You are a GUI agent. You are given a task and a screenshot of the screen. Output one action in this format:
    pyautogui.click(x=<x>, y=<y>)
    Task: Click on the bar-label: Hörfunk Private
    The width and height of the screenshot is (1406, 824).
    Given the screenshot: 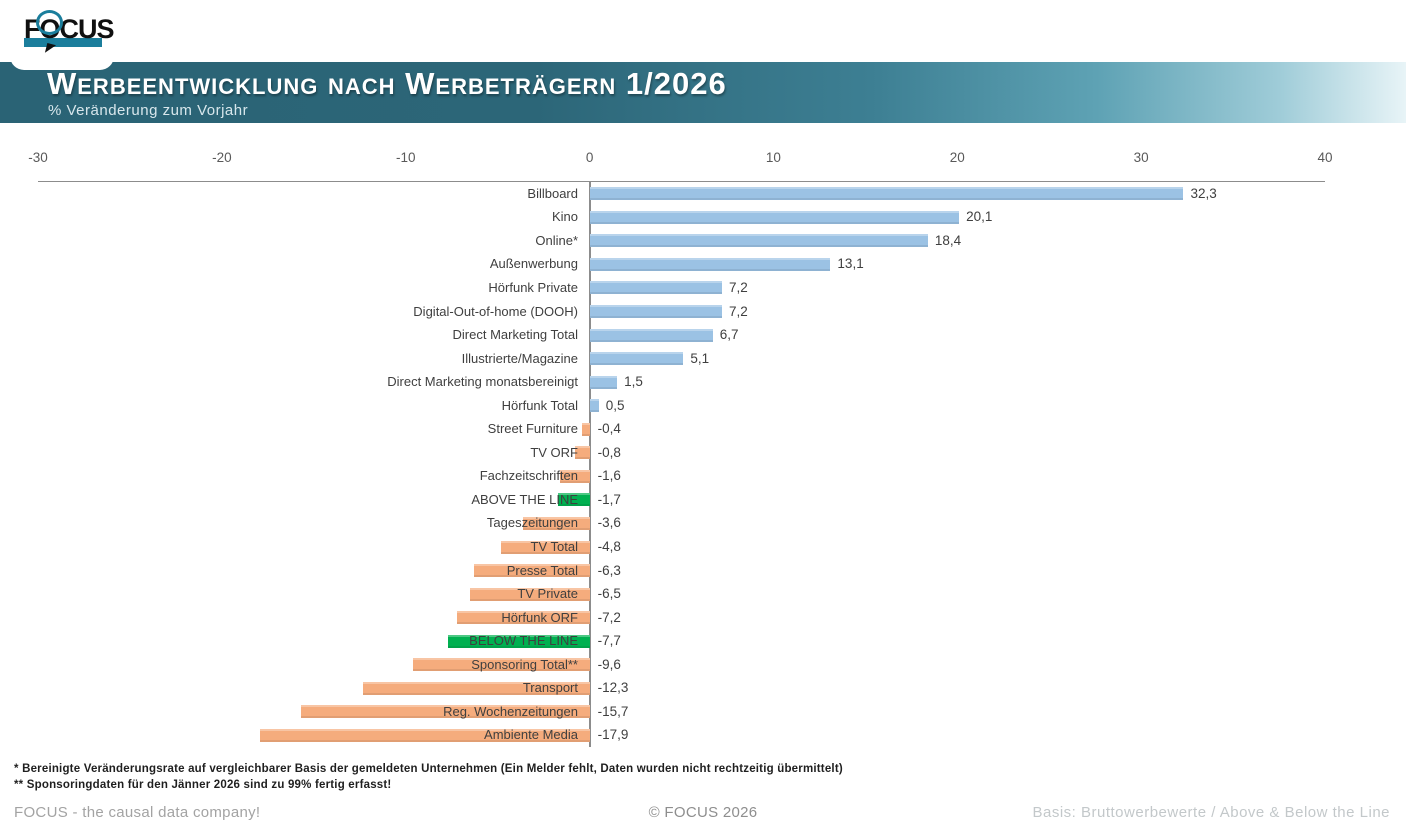 What is the action you would take?
    pyautogui.click(x=533, y=287)
    